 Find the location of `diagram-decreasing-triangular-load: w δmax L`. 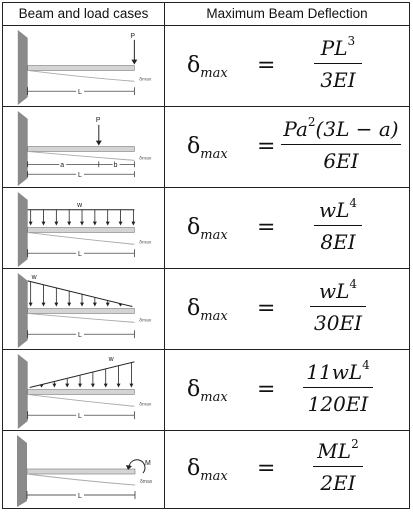

diagram-decreasing-triangular-load: w δmax L is located at coordinates (84, 310).